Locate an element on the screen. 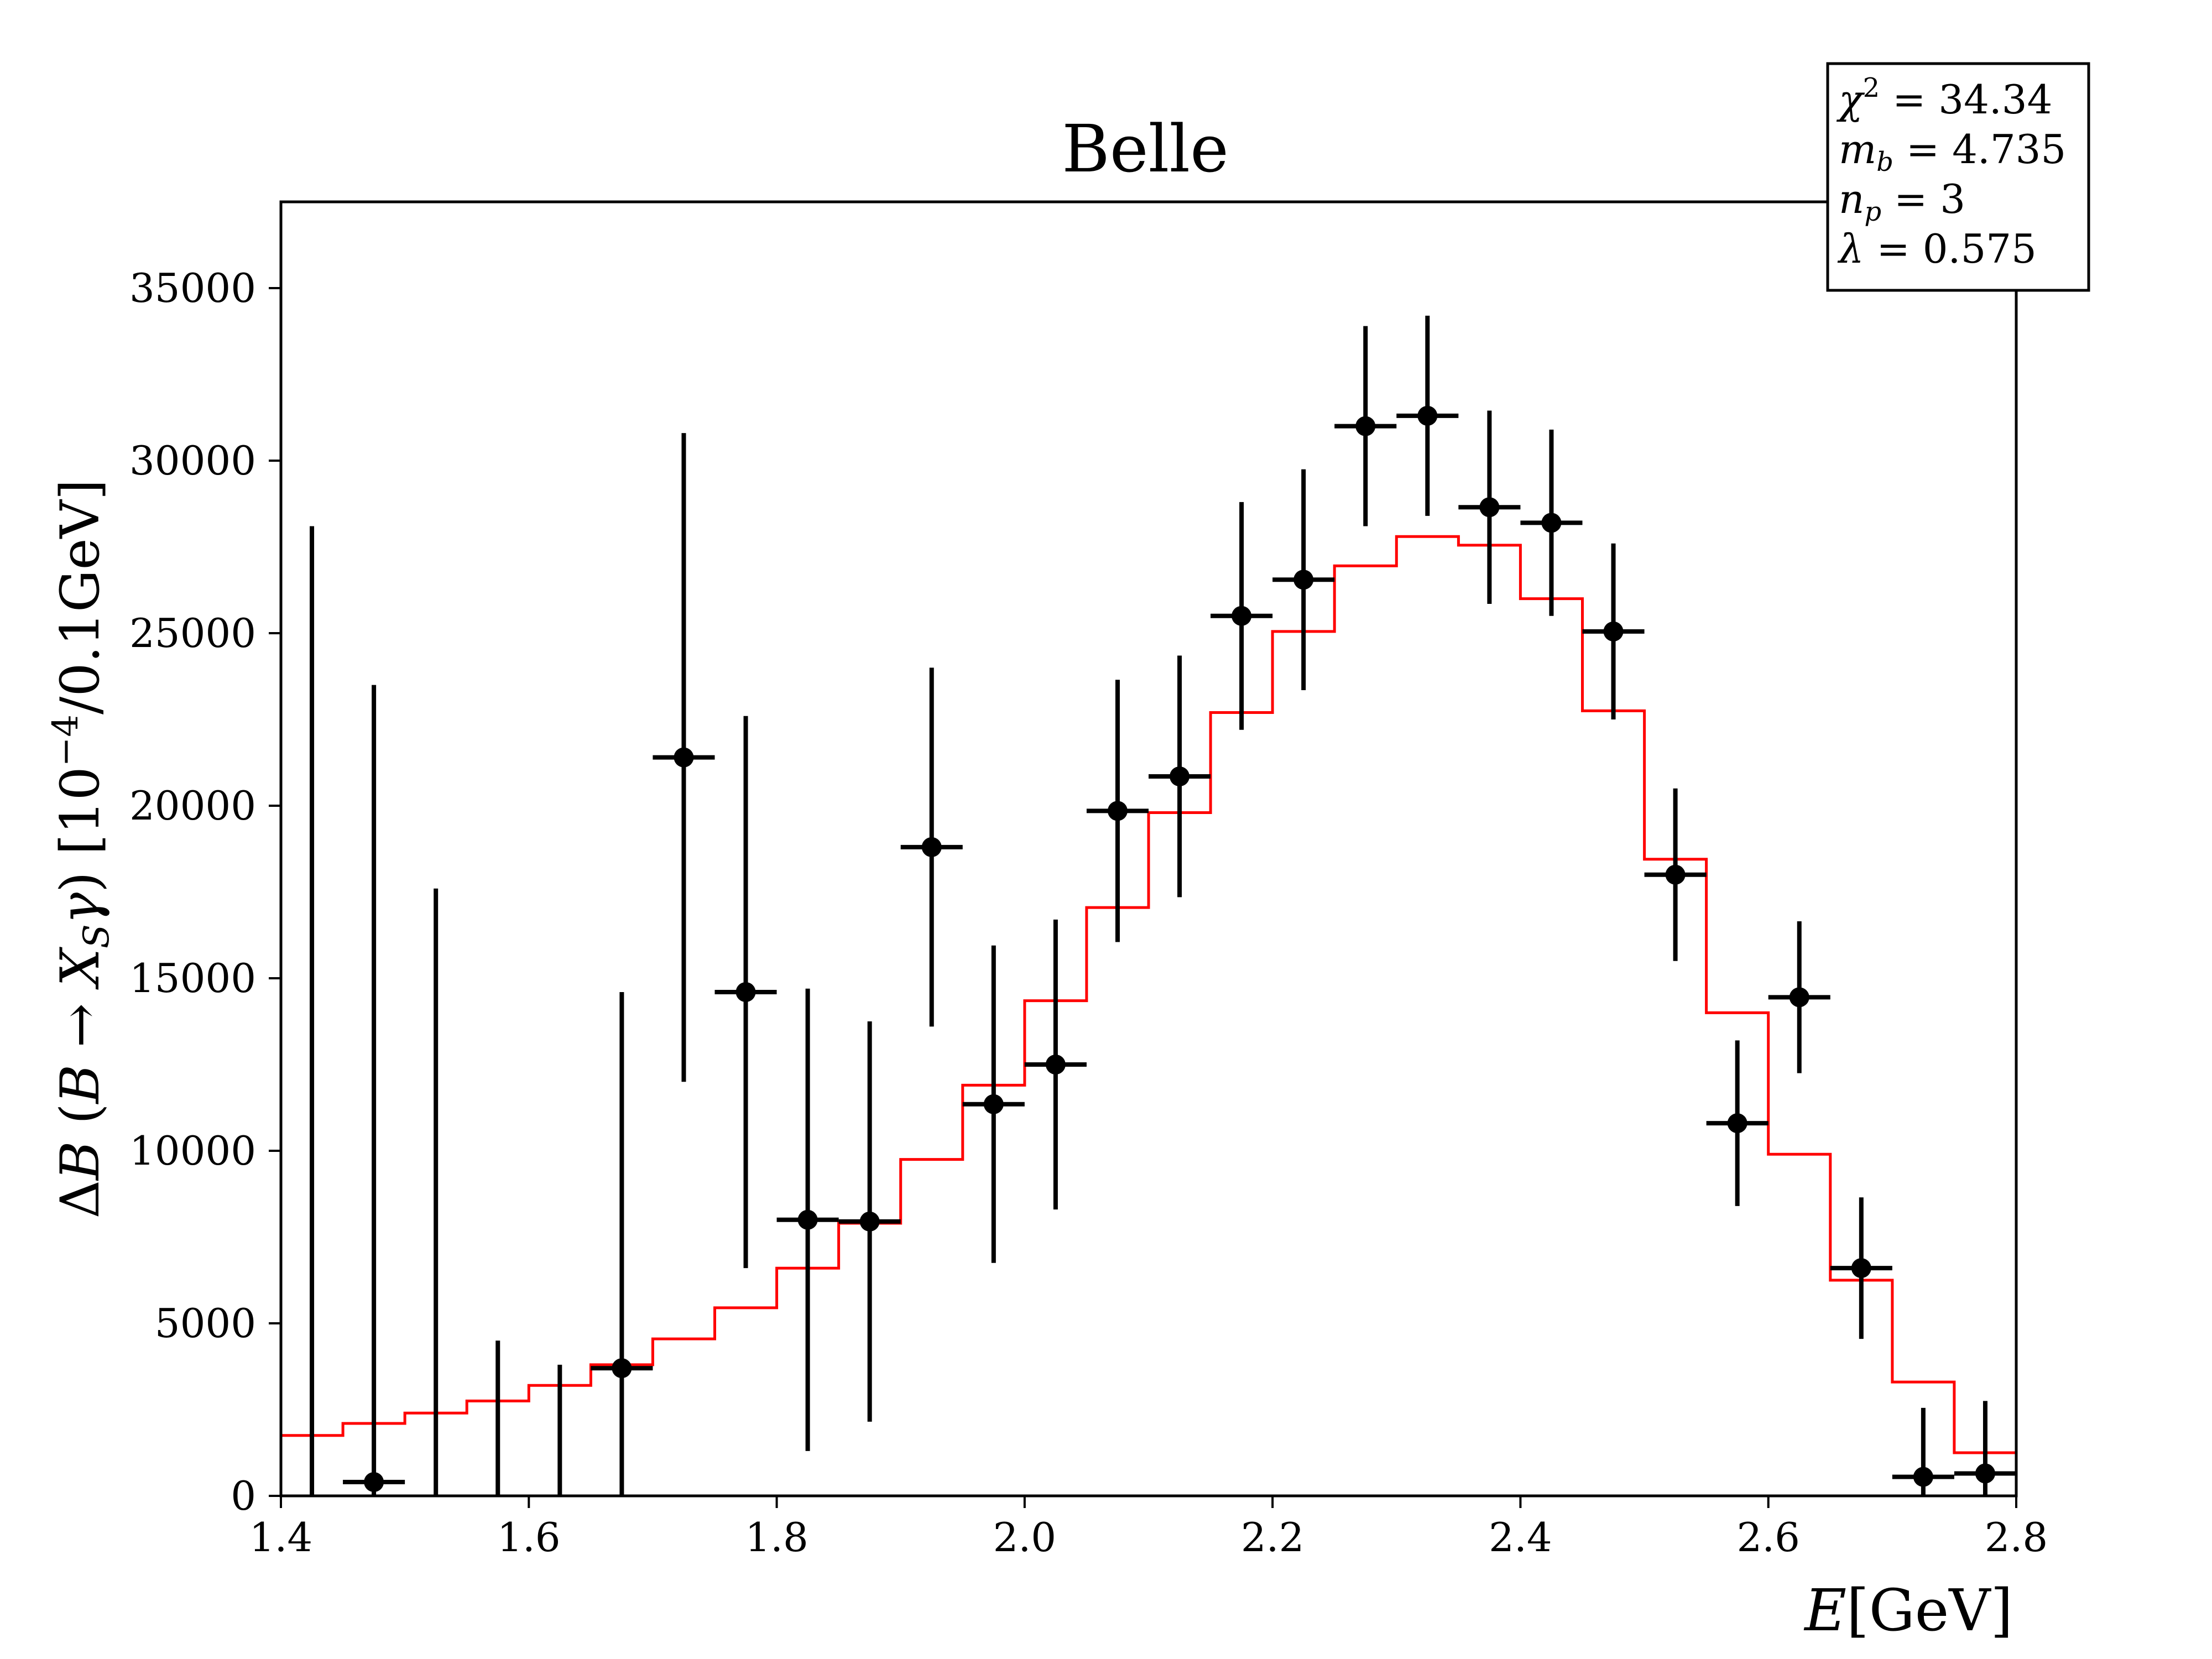 This screenshot has height=1659, width=2212. x-tick-label: 2.2 is located at coordinates (1273, 1537).